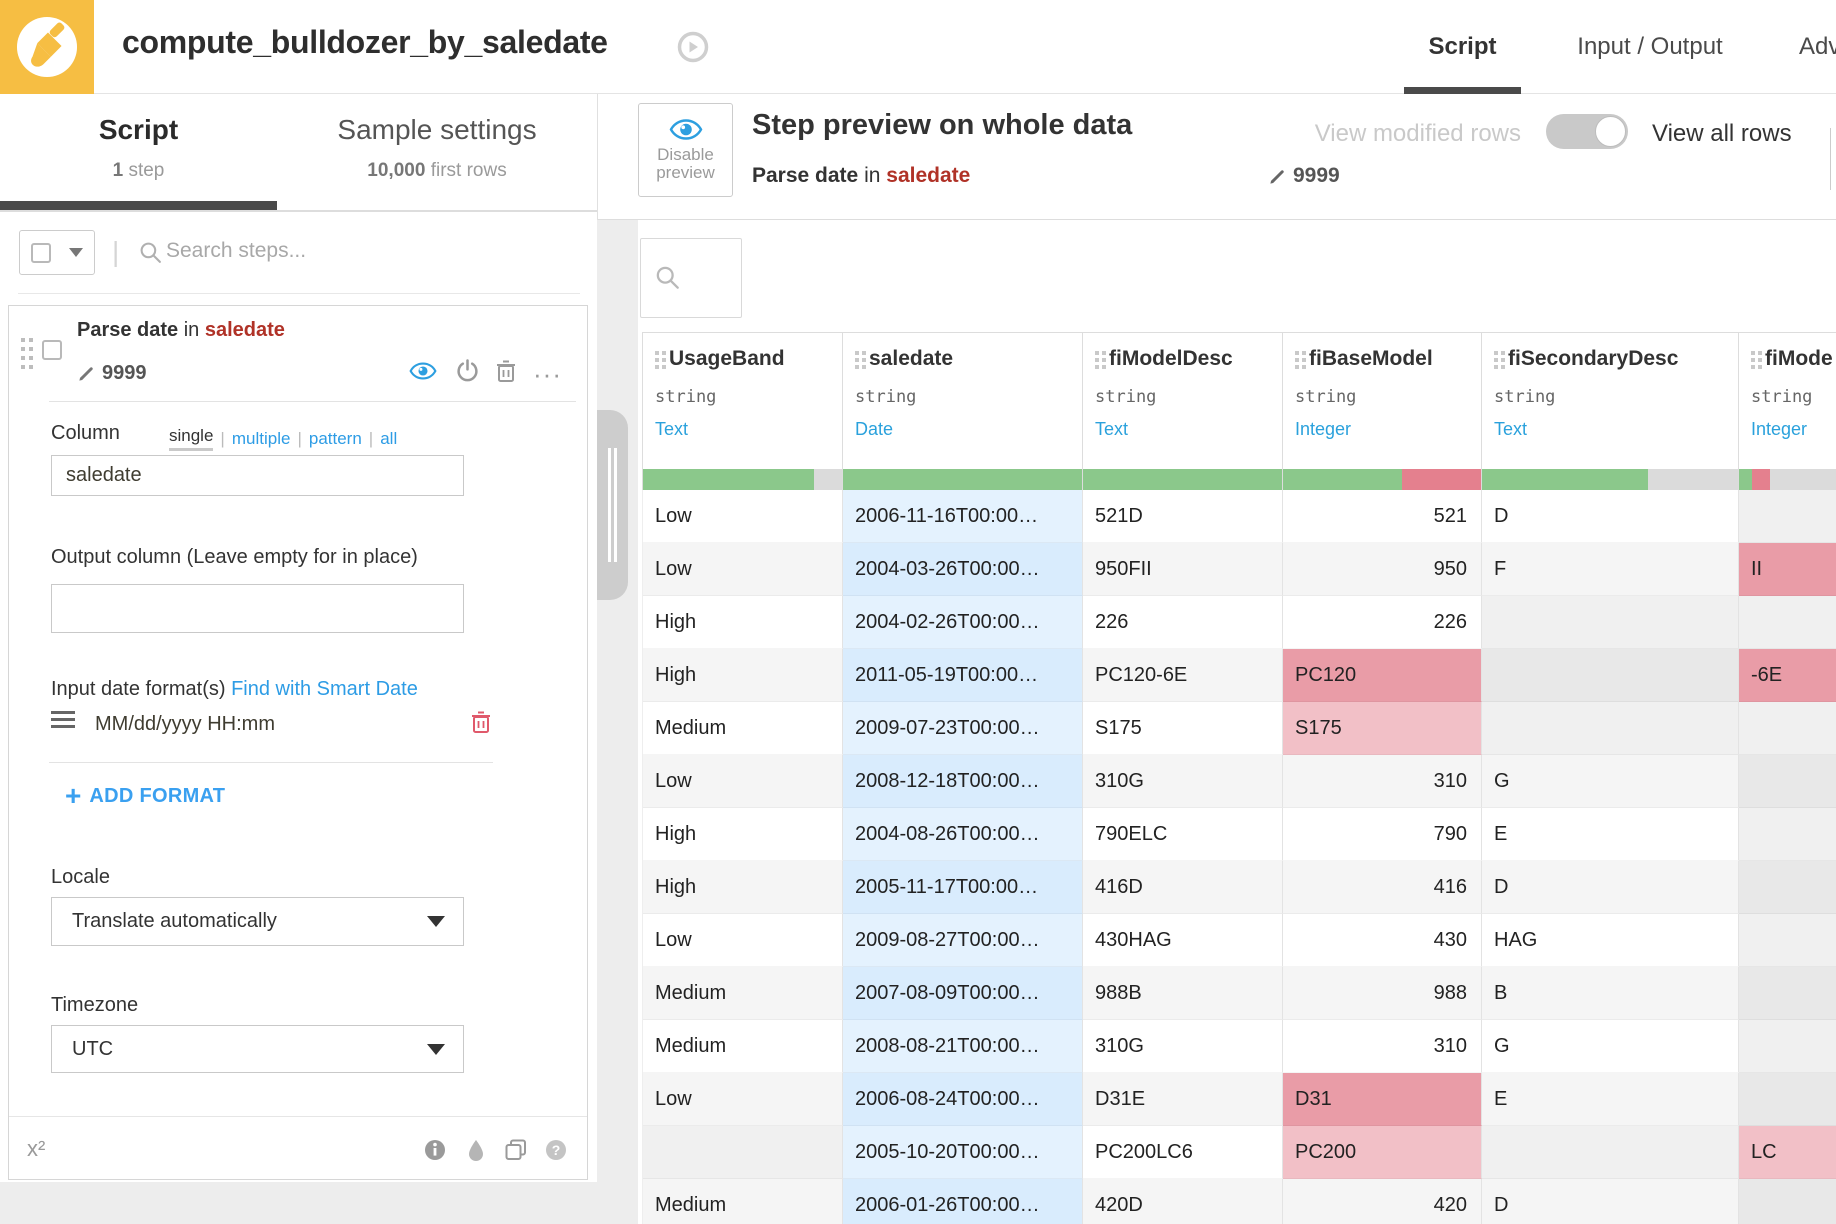 This screenshot has height=1224, width=1836. I want to click on table-cell: 790ELC, so click(1183, 834).